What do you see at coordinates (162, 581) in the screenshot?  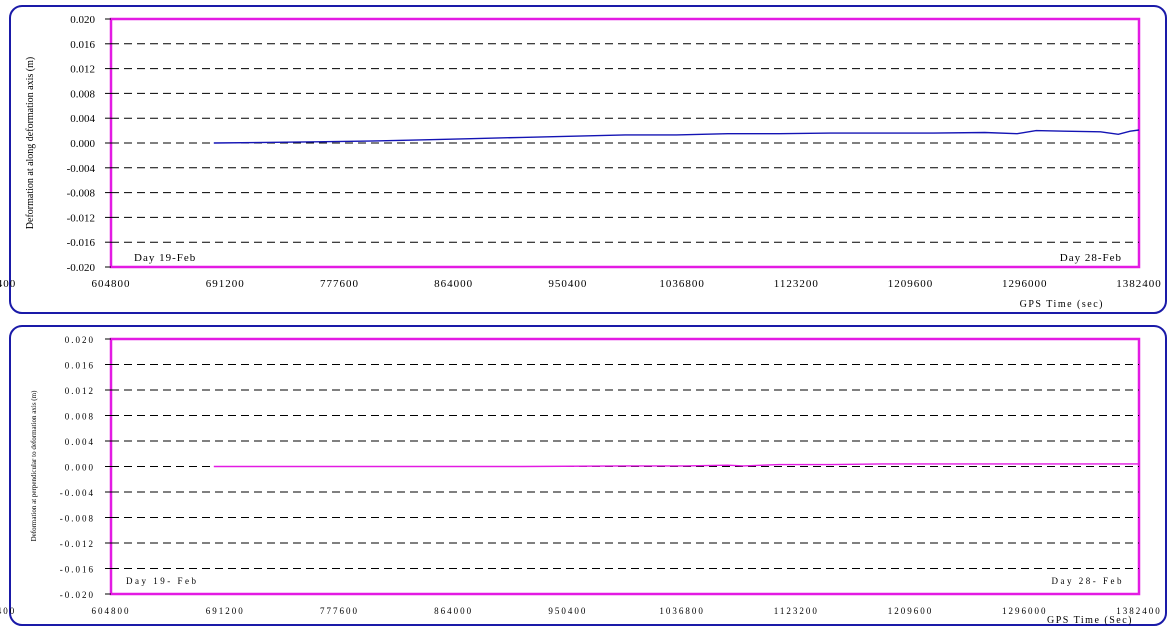 I see `annotation-start-date: Day 19- Feb` at bounding box center [162, 581].